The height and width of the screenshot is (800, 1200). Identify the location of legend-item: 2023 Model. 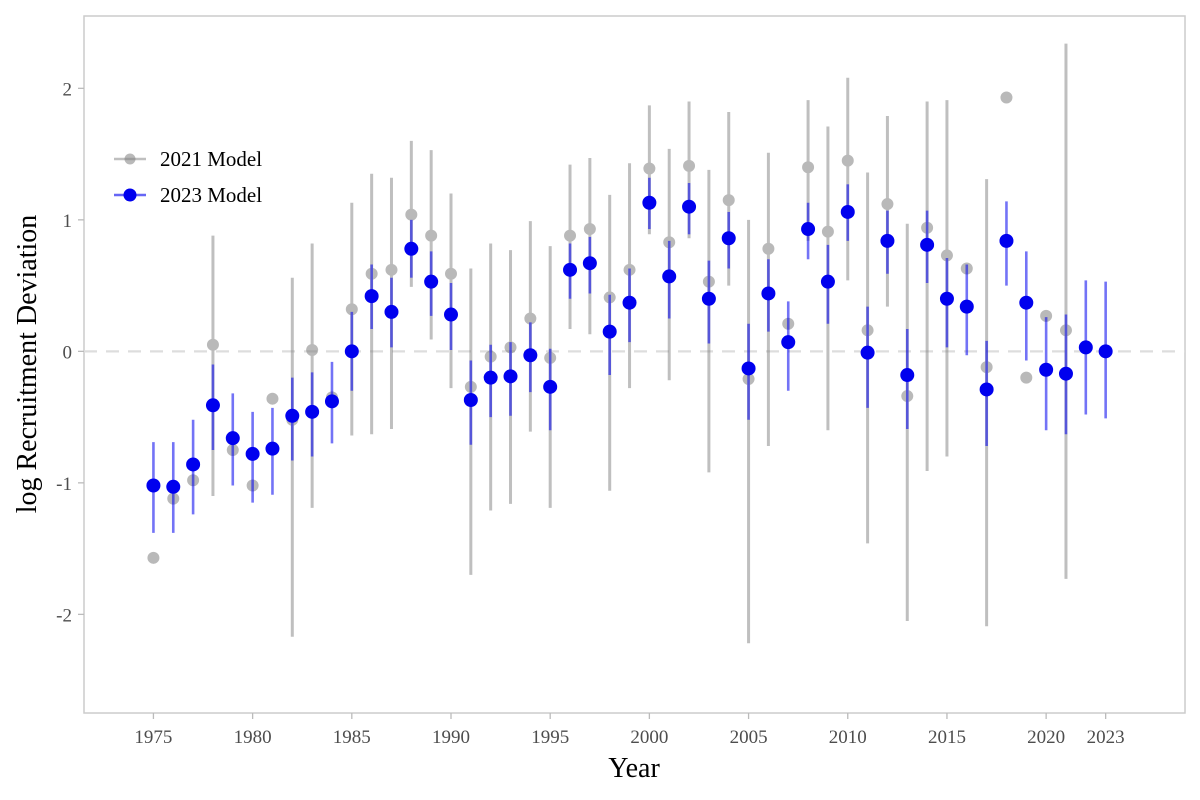
(188, 195).